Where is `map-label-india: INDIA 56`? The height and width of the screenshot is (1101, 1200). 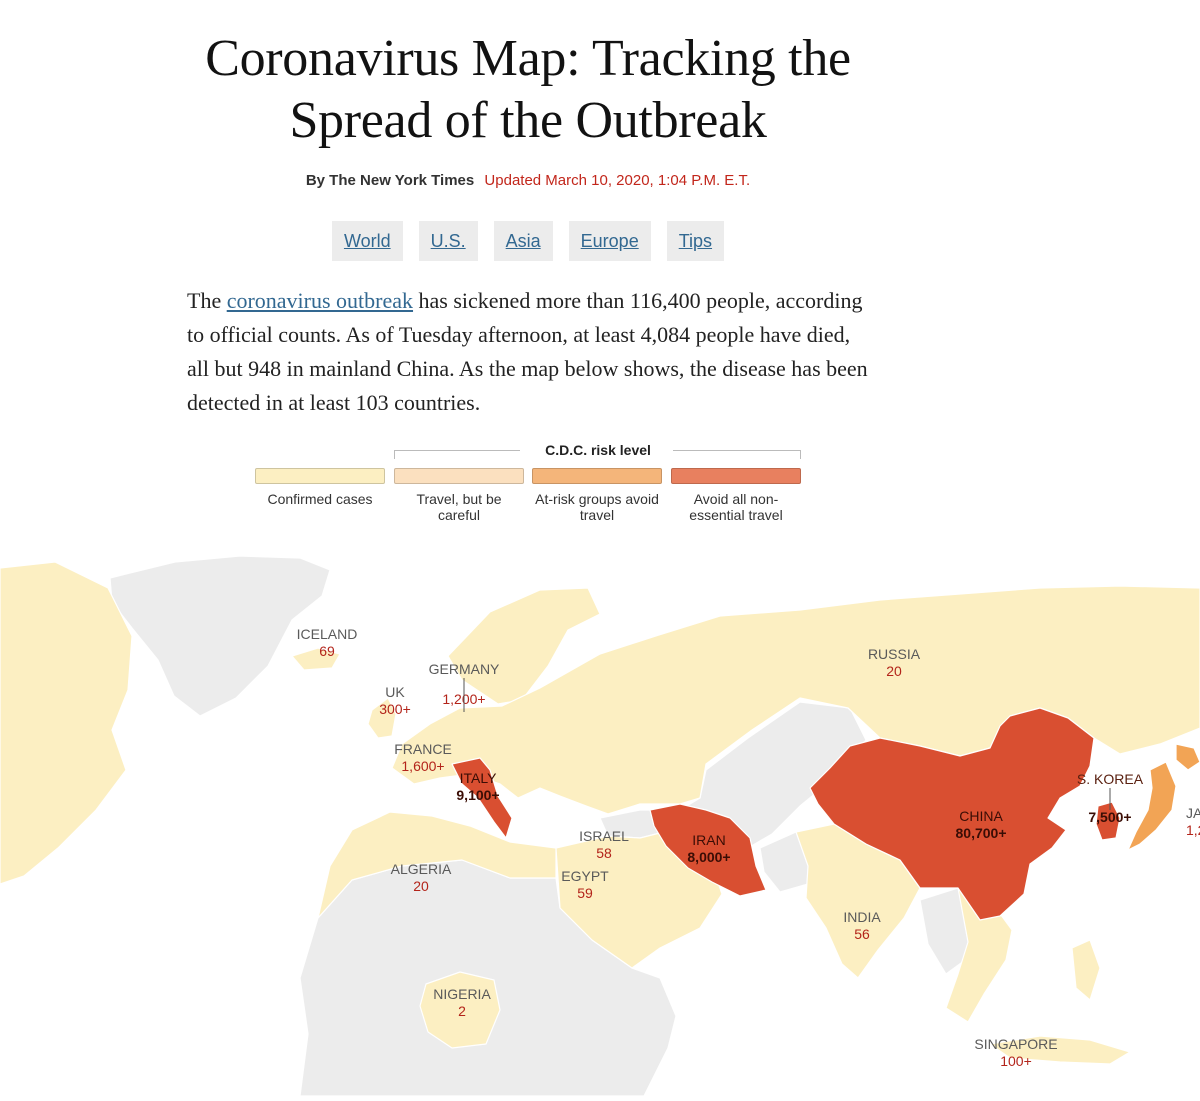 map-label-india: INDIA 56 is located at coordinates (861, 926).